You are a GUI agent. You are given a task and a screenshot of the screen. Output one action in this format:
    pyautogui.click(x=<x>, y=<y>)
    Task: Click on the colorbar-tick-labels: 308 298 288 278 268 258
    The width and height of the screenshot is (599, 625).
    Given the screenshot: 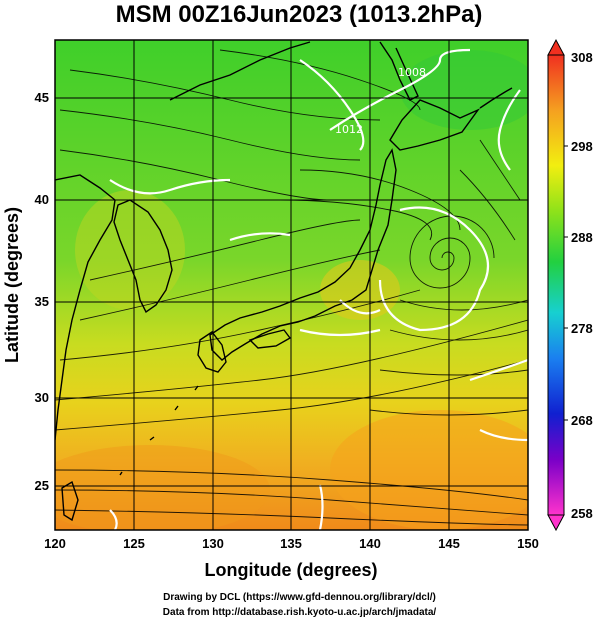 What is the action you would take?
    pyautogui.click(x=582, y=285)
    